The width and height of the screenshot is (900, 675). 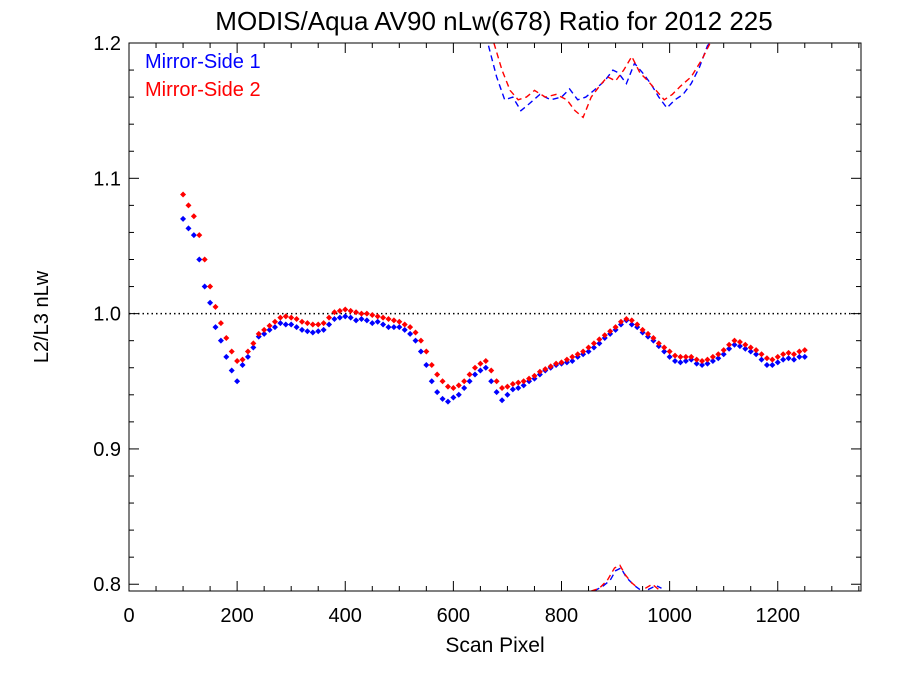 I want to click on x-tick-label: 0, so click(x=128, y=616).